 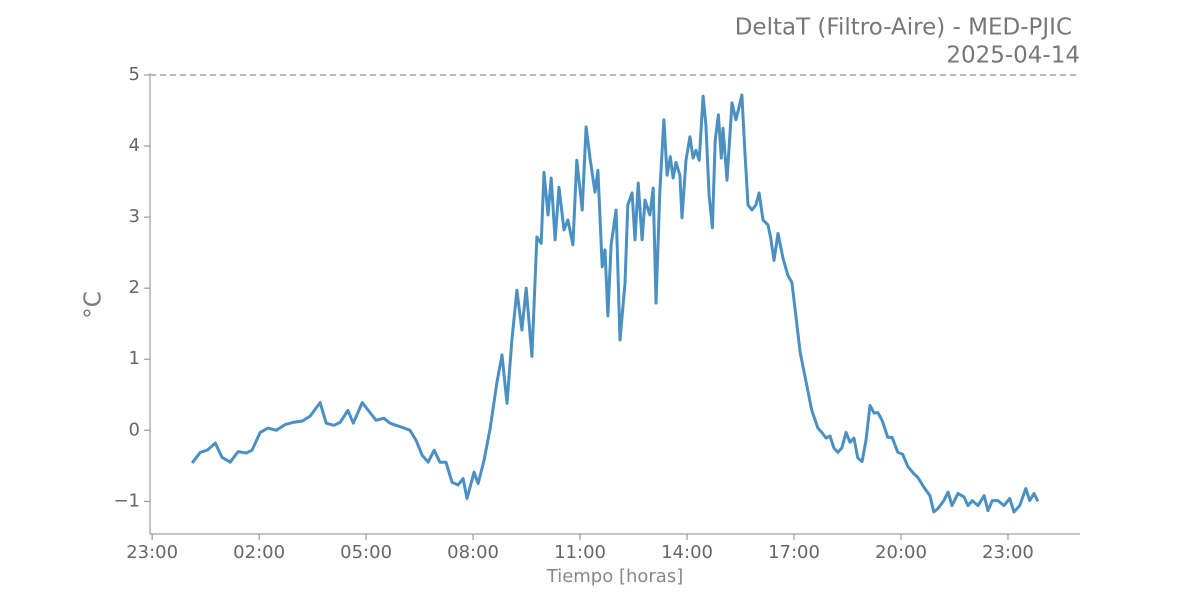 What do you see at coordinates (259, 552) in the screenshot?
I see `x-tick-label: 02:00` at bounding box center [259, 552].